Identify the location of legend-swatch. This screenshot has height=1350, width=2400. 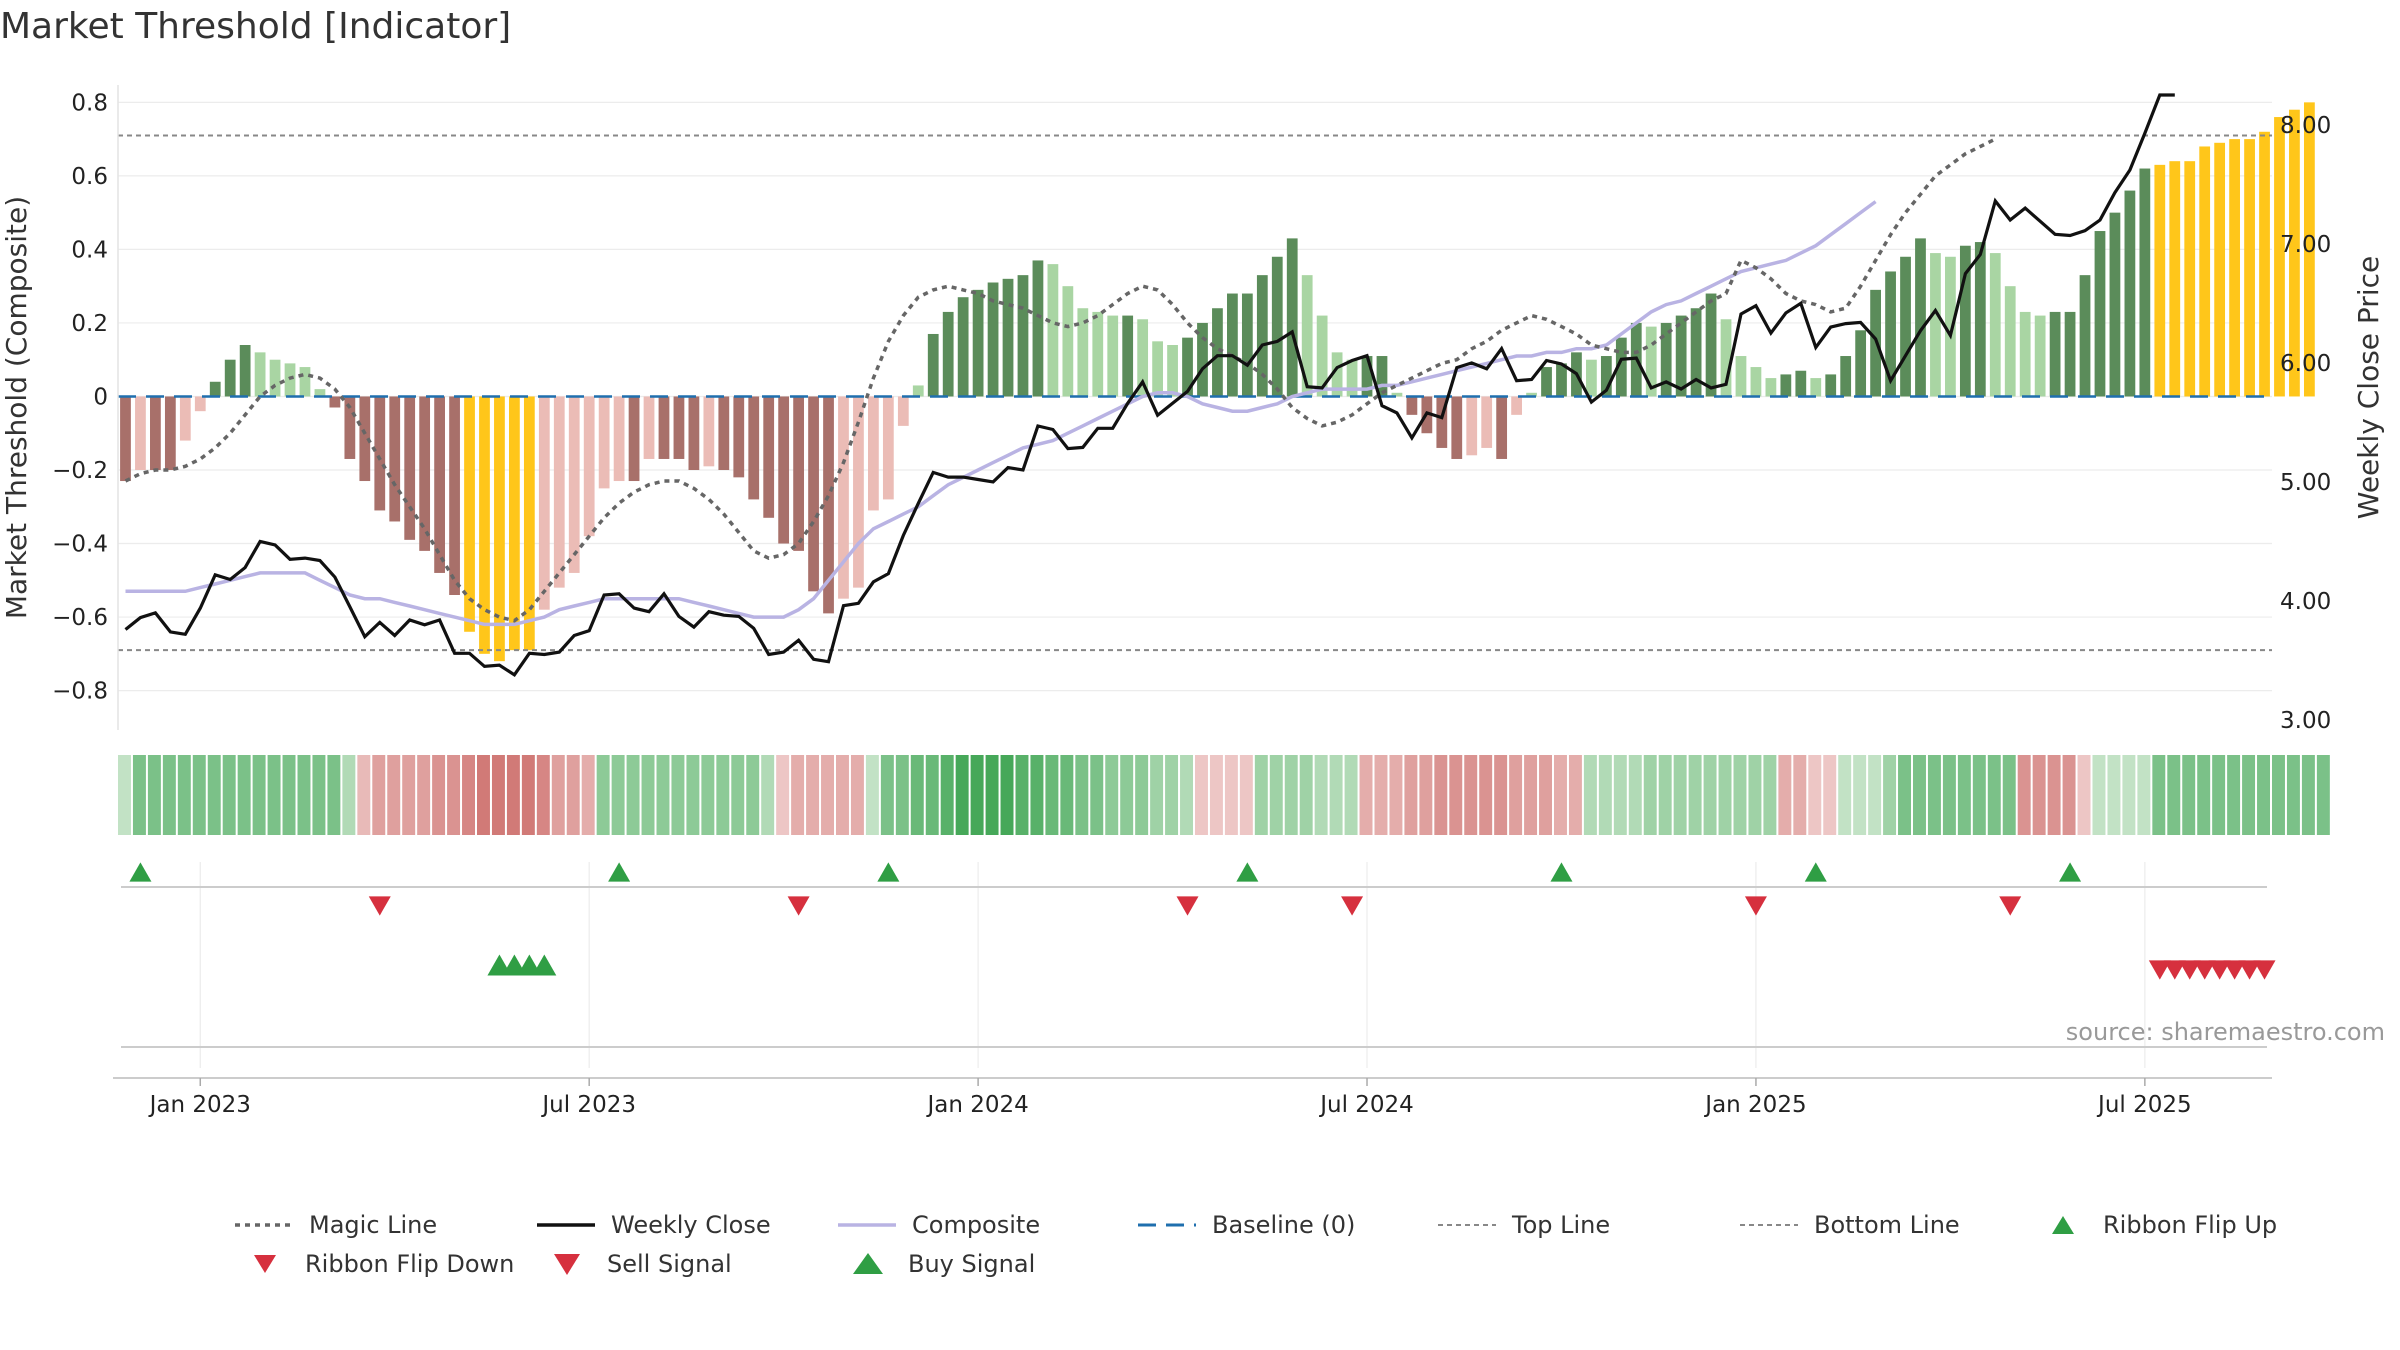
(265, 1264).